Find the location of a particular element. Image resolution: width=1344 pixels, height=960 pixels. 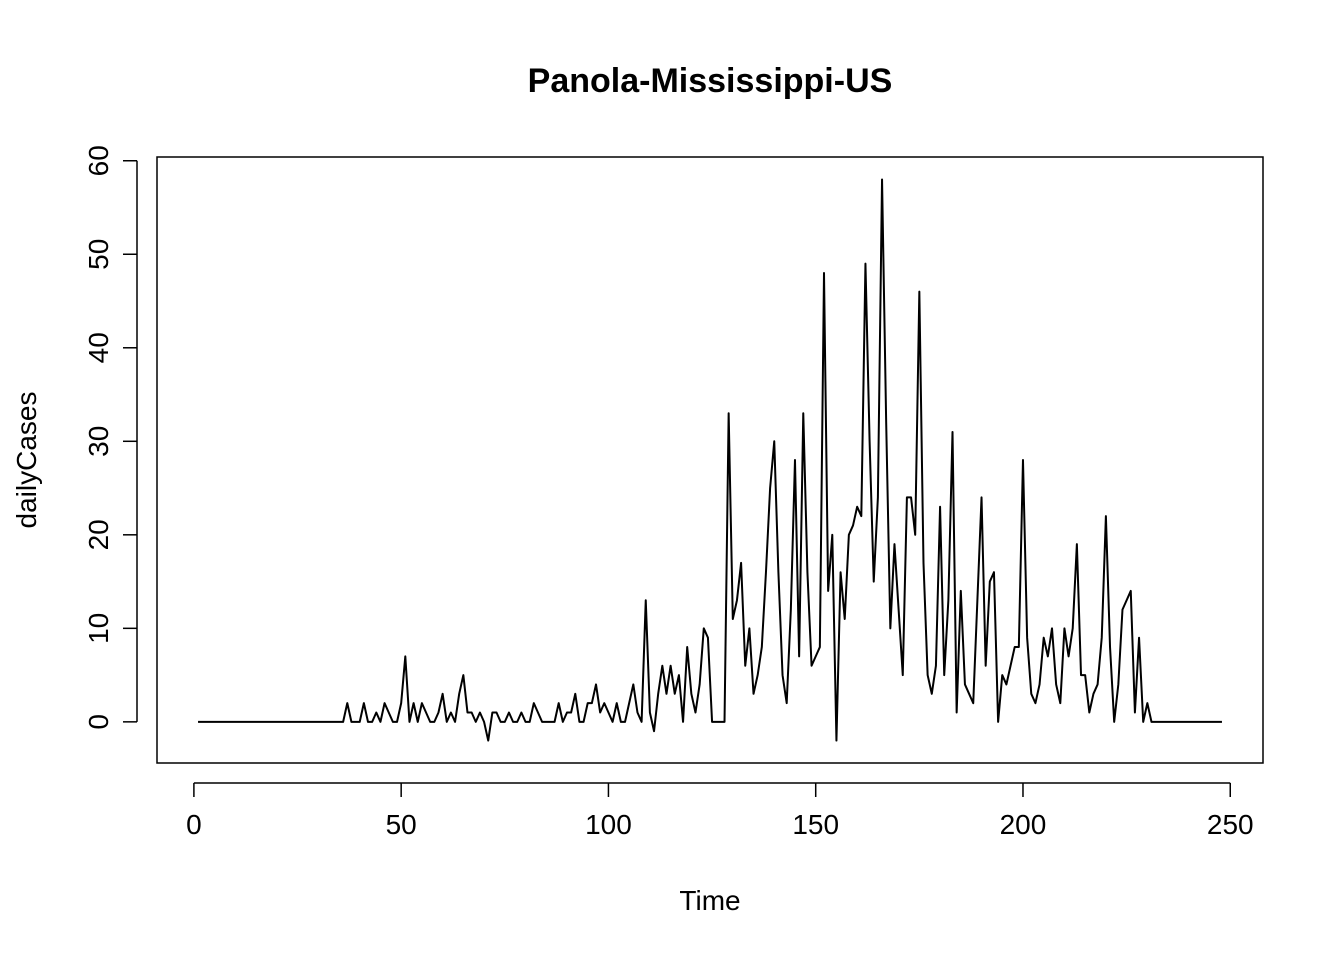

x-tick-label: 50 is located at coordinates (401, 824).